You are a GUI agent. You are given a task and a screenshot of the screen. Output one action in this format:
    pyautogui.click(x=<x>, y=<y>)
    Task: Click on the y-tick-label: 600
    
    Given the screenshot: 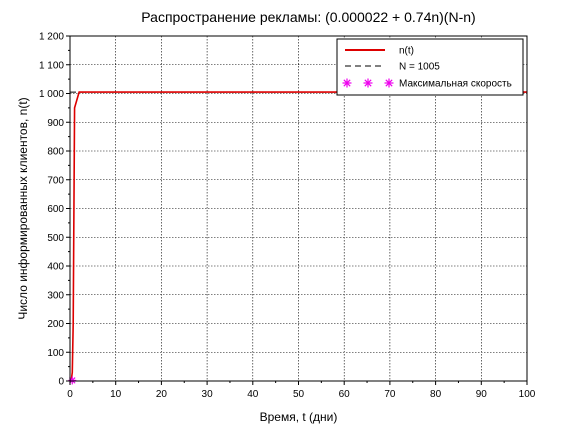 What is the action you would take?
    pyautogui.click(x=55, y=209)
    